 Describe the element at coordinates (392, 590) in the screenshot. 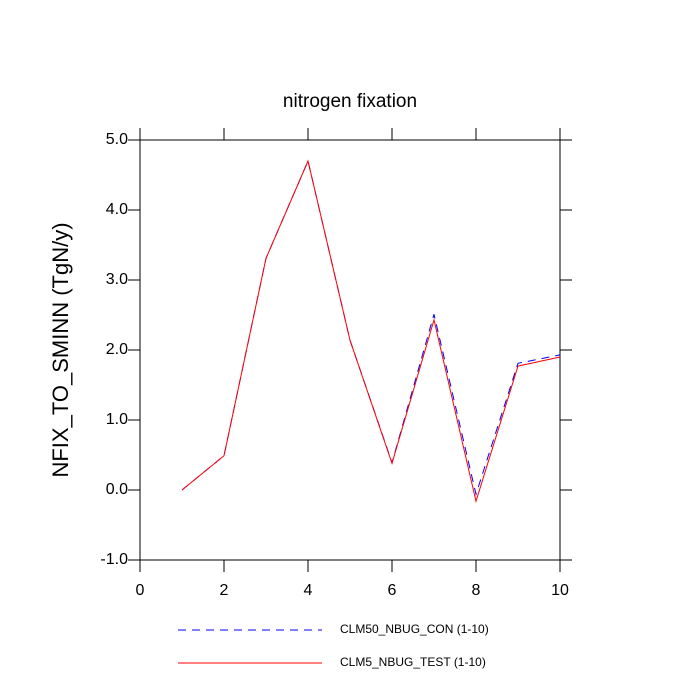

I see `x-tick-label: 6` at that location.